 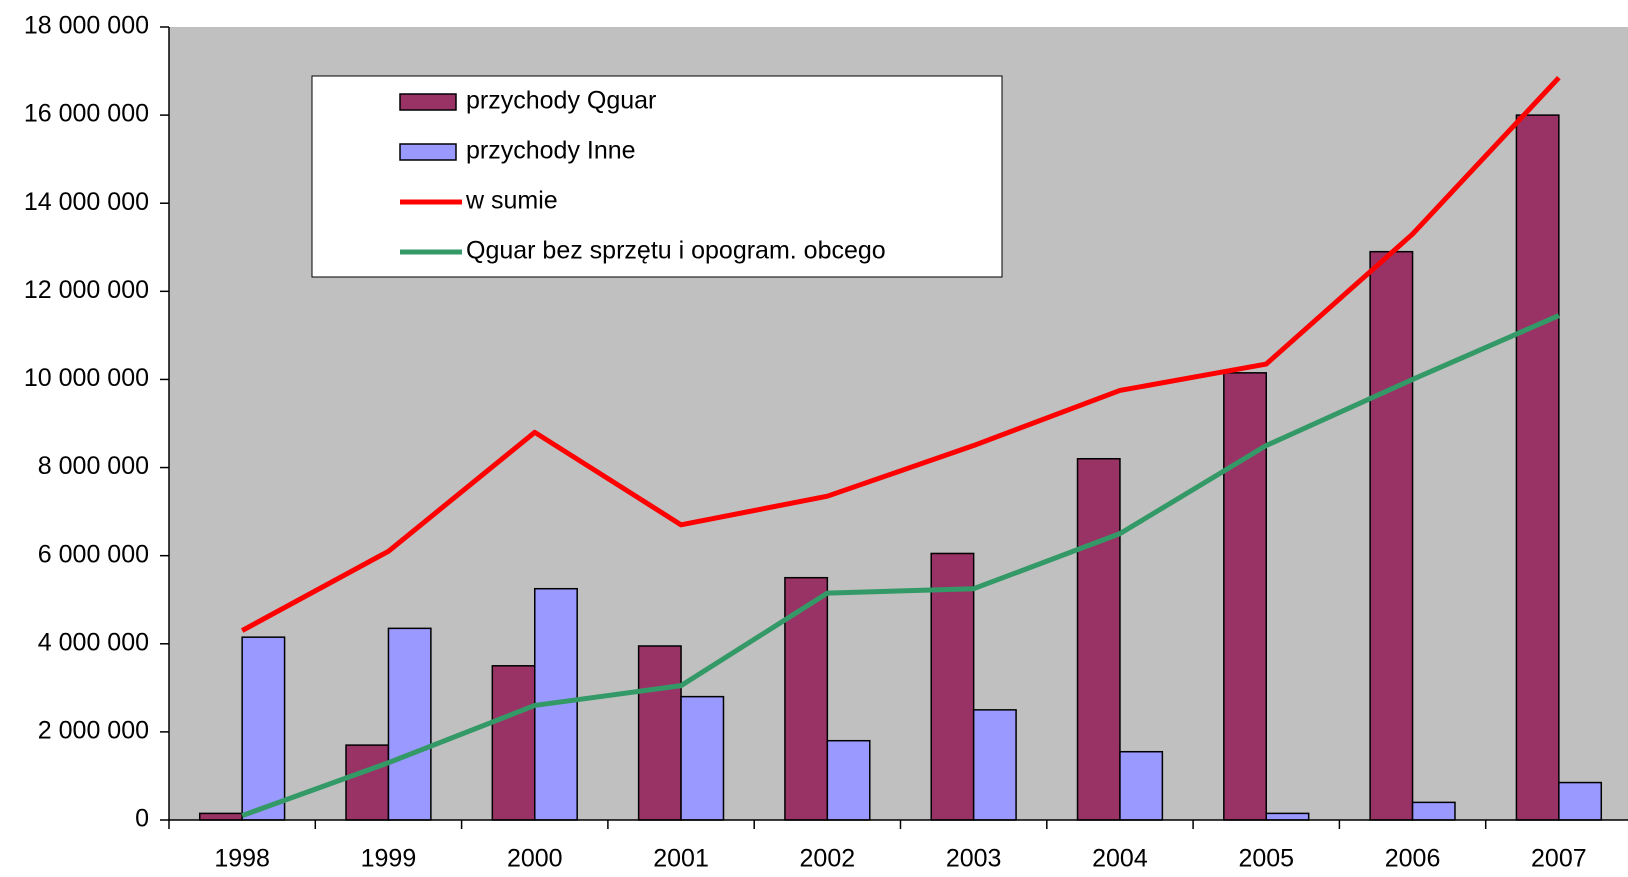 What do you see at coordinates (551, 151) in the screenshot?
I see `legend-label: przychody Inne` at bounding box center [551, 151].